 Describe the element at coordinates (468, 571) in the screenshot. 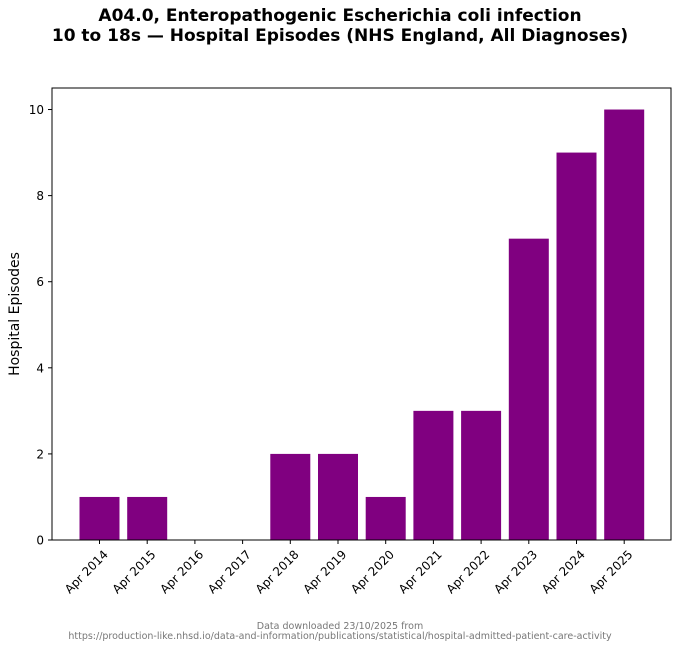

I see `x-tick-label: Apr 2022` at that location.